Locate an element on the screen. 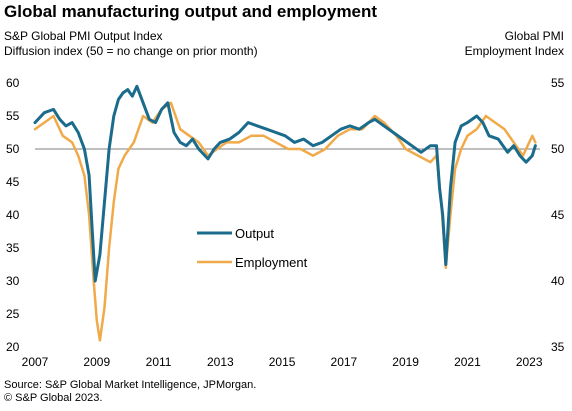 The width and height of the screenshot is (572, 411). y-right-tick-label: 50 is located at coordinates (558, 149).